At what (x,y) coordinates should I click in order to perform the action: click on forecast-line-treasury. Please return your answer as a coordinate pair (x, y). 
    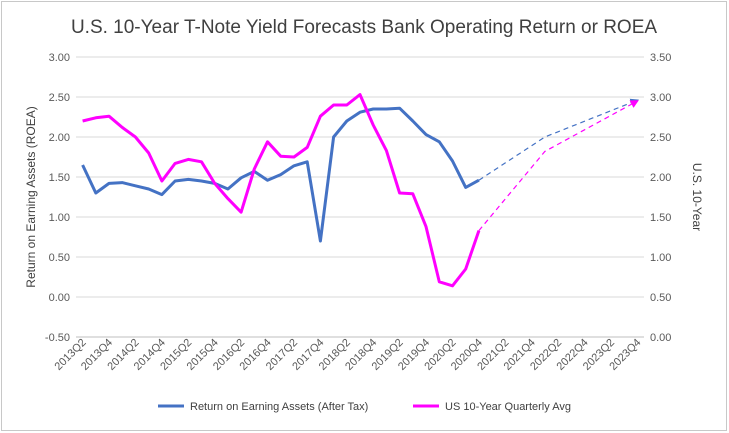
    Looking at the image, I should click on (558, 165).